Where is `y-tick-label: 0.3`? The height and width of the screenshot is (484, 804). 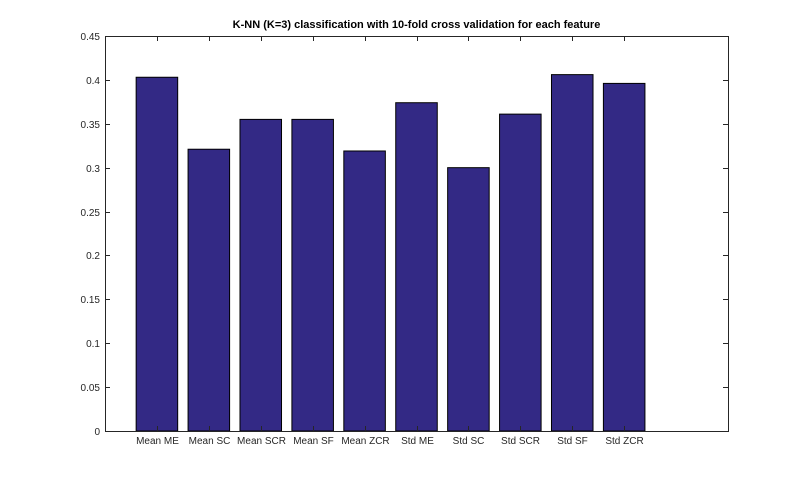 y-tick-label: 0.3 is located at coordinates (93, 169).